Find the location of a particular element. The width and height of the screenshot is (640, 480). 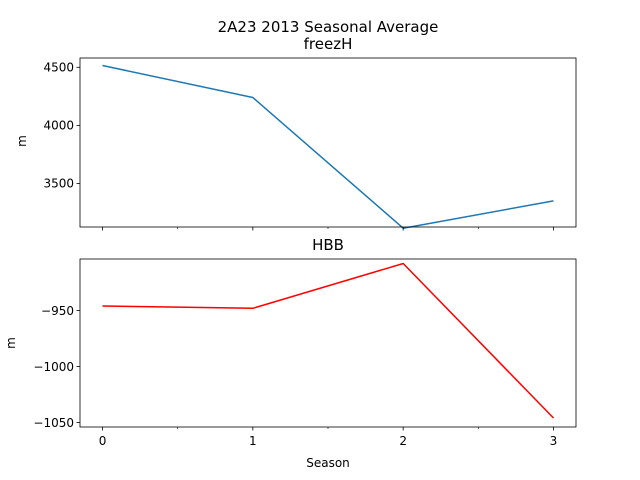

subplot-title: HBB is located at coordinates (328, 245).